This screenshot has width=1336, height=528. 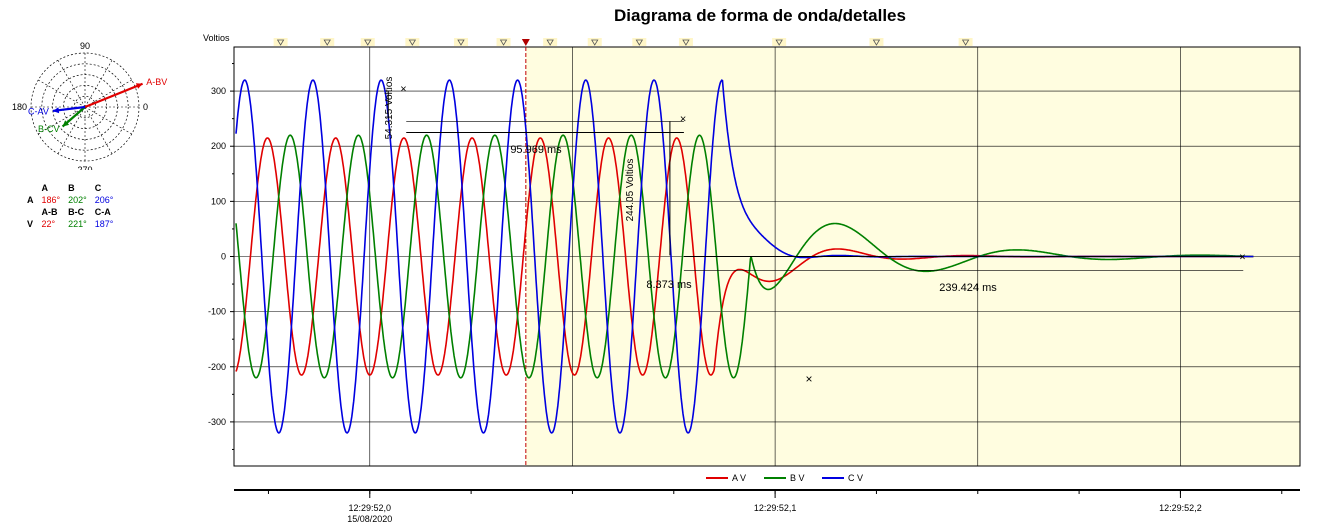 I want to click on phasor-label-180: 180, so click(x=19, y=107).